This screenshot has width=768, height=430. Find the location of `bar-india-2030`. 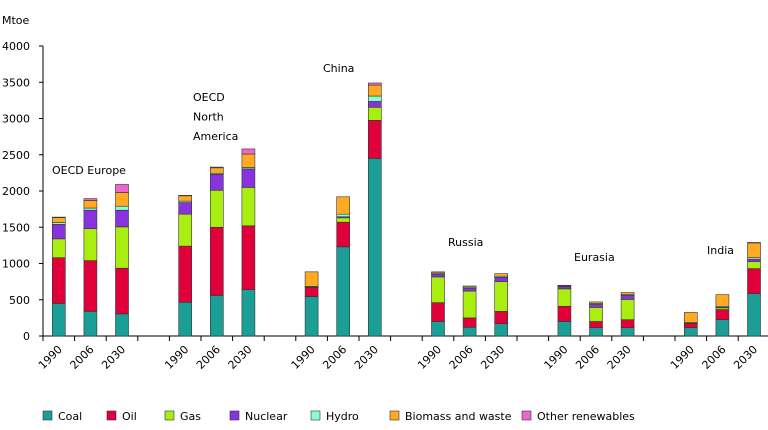

bar-india-2030 is located at coordinates (754, 289).